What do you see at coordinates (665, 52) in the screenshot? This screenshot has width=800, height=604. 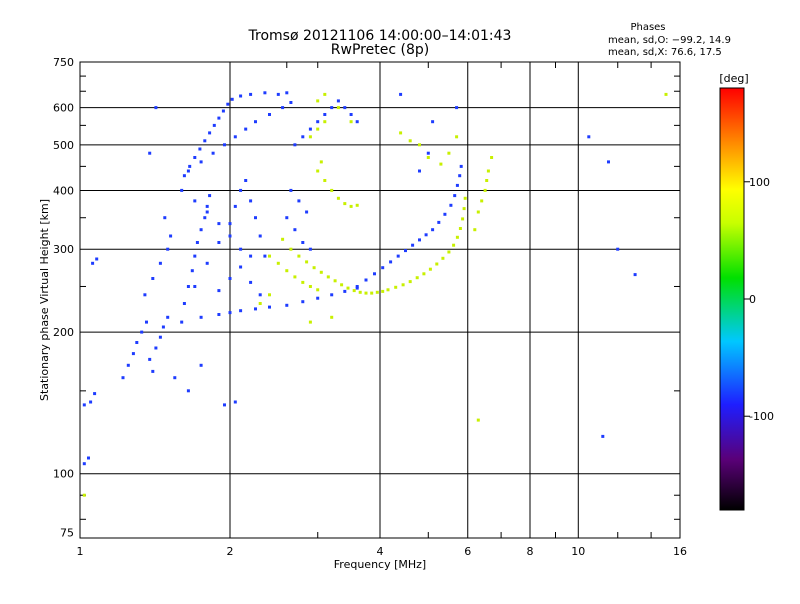 I see `legend-line-x: mean, sd,X: 76.6, 17.5` at bounding box center [665, 52].